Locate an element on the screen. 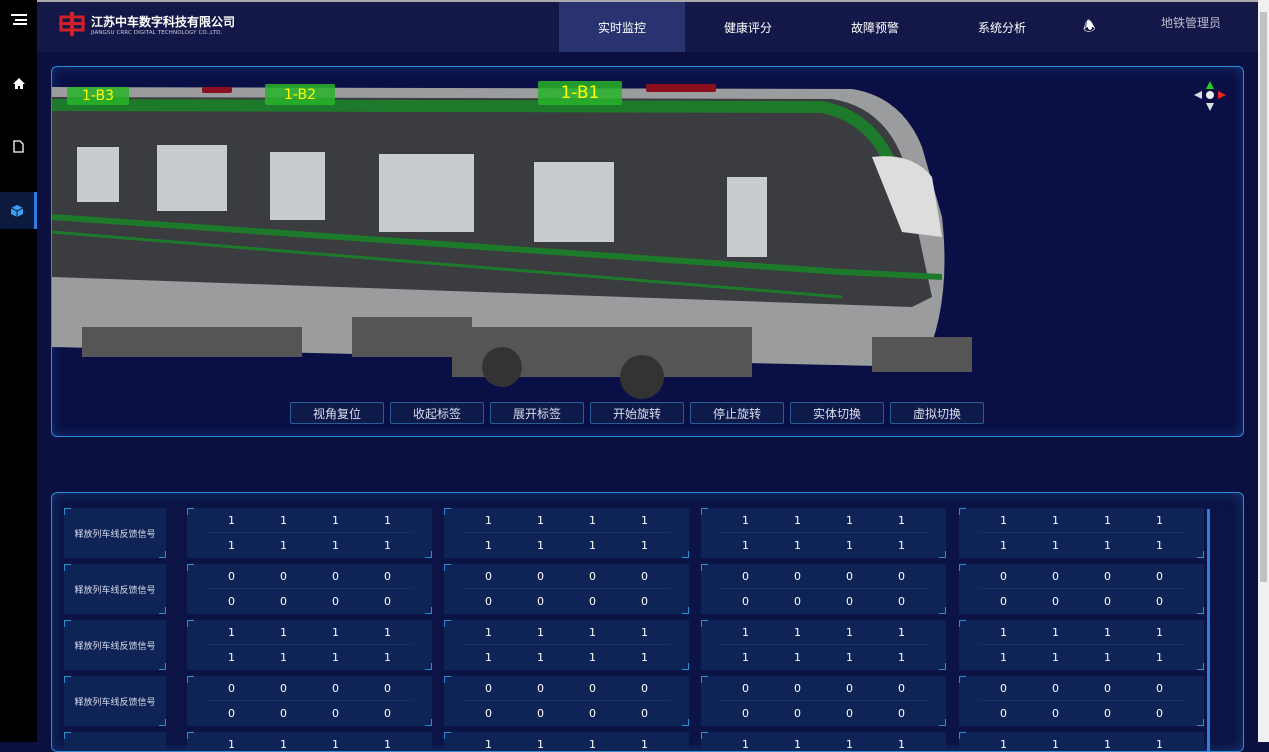 The image size is (1269, 752). table-scrollbar is located at coordinates (1208, 630).